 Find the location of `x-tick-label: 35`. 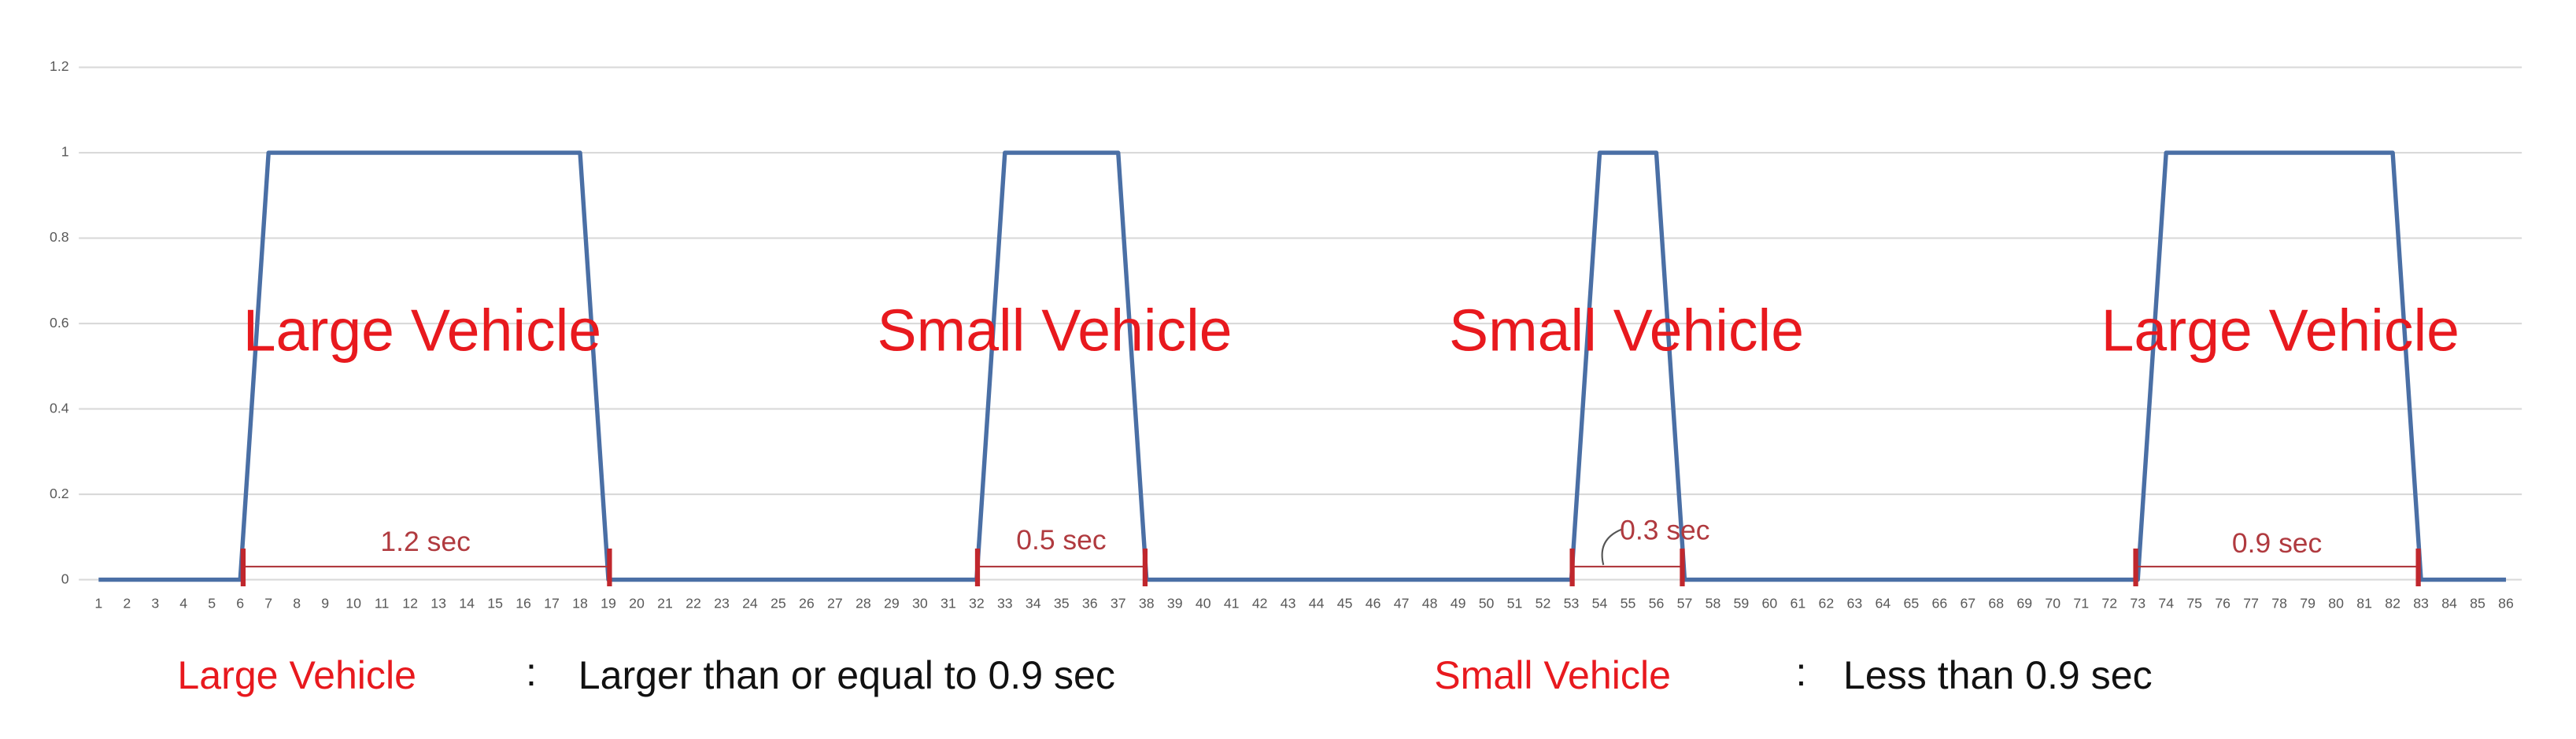

x-tick-label: 35 is located at coordinates (1062, 604).